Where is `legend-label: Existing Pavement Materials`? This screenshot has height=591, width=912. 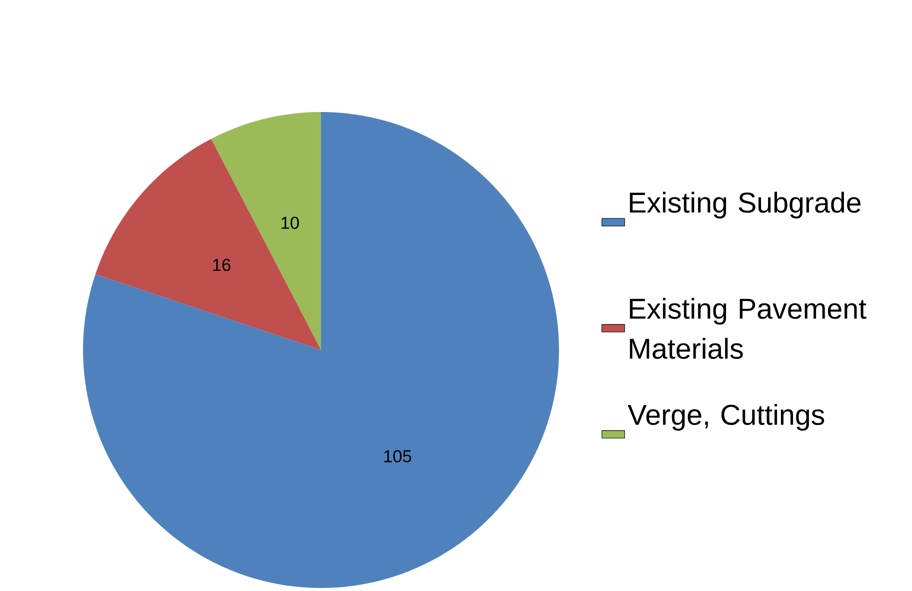
legend-label: Existing Pavement Materials is located at coordinates (748, 328).